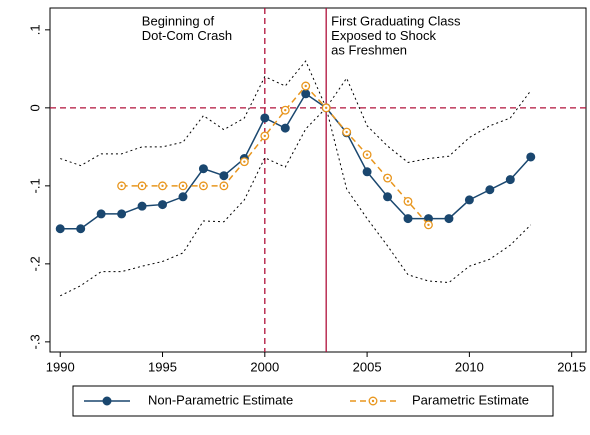 The height and width of the screenshot is (435, 590). What do you see at coordinates (34, 263) in the screenshot?
I see `y-tick-label: -.2` at bounding box center [34, 263].